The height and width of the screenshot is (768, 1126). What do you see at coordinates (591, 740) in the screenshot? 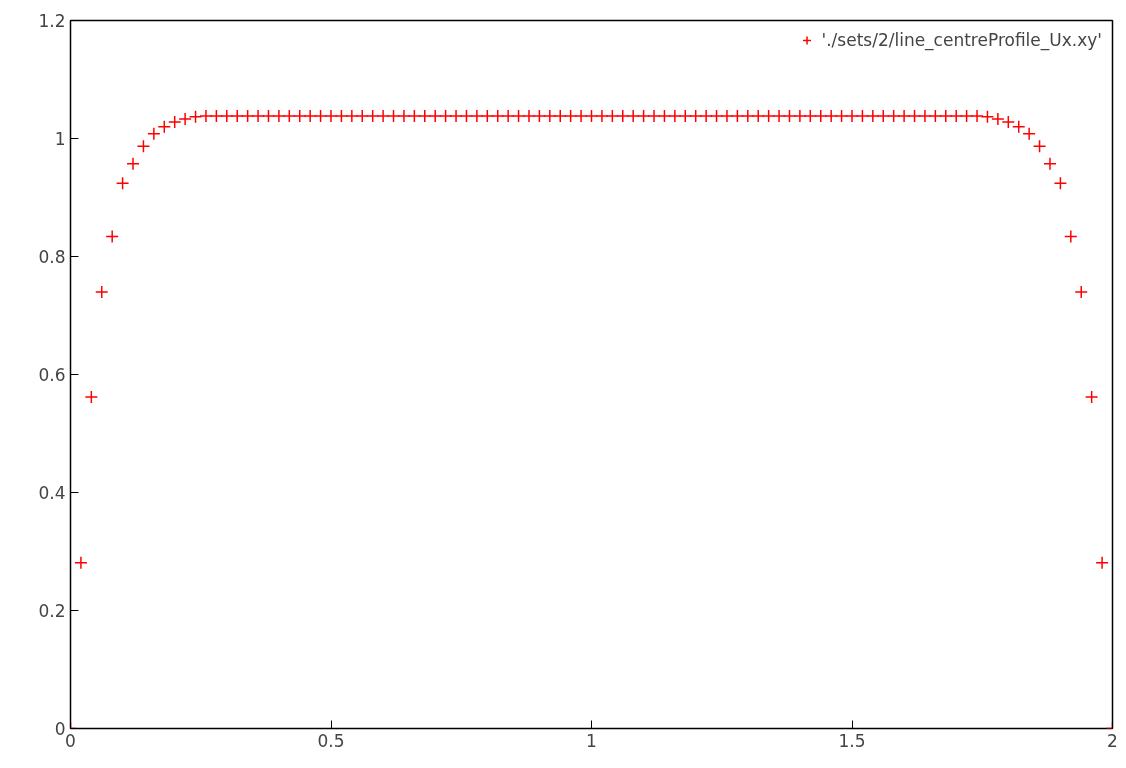
I see `x-tick-label: 1` at bounding box center [591, 740].